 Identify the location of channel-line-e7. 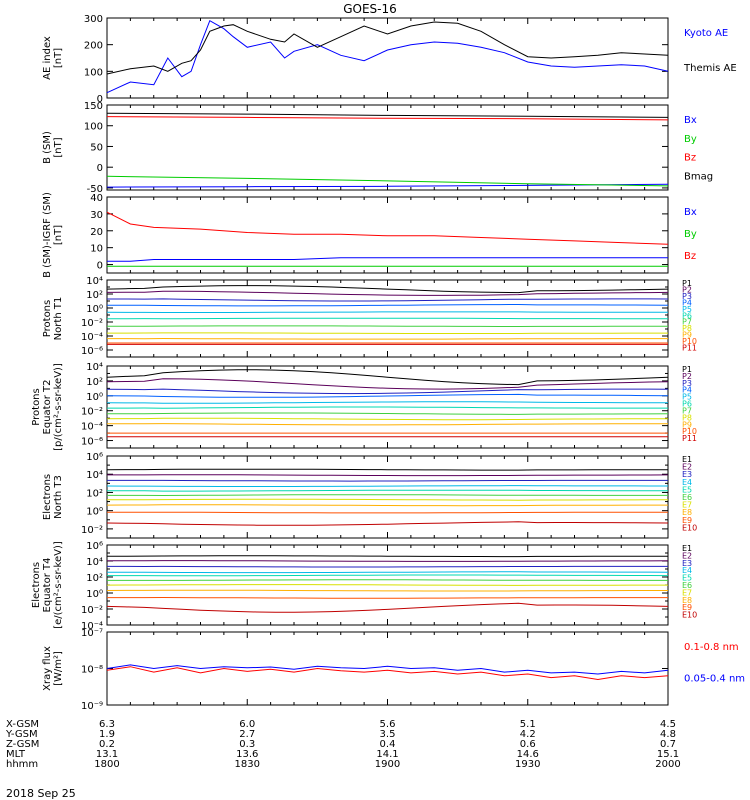
(387, 585).